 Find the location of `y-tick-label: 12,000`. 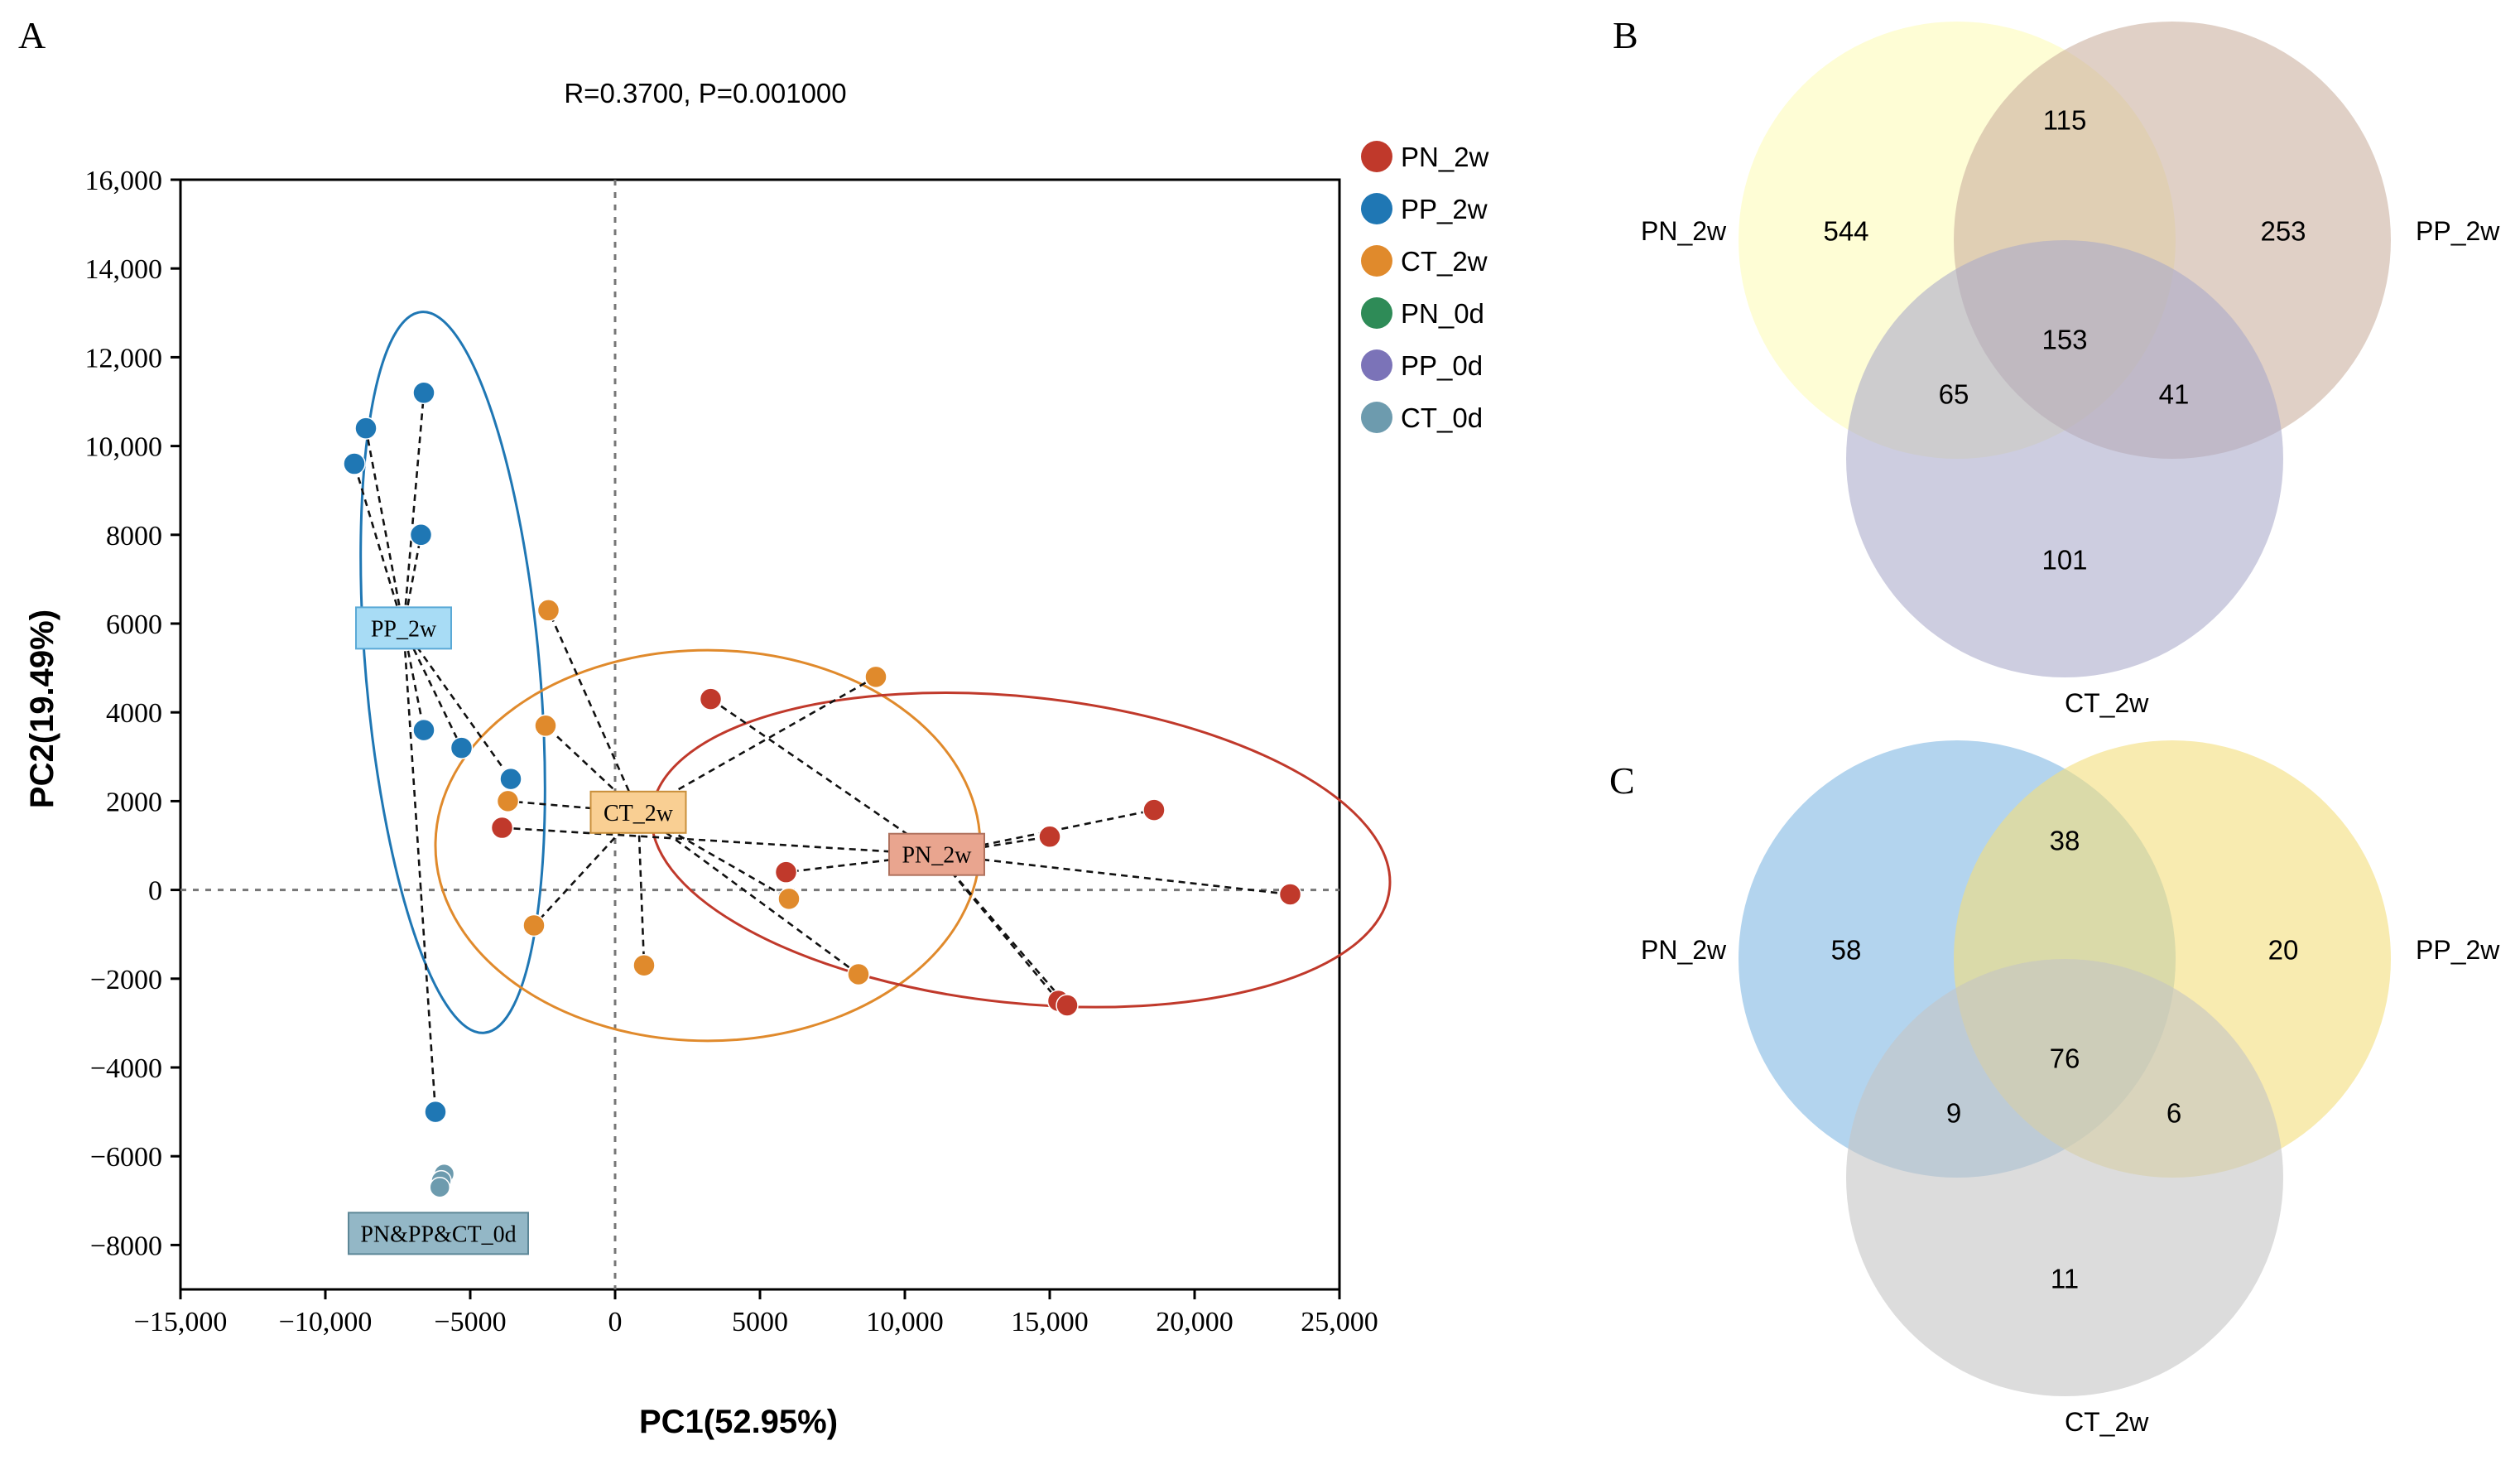

y-tick-label: 12,000 is located at coordinates (124, 358).